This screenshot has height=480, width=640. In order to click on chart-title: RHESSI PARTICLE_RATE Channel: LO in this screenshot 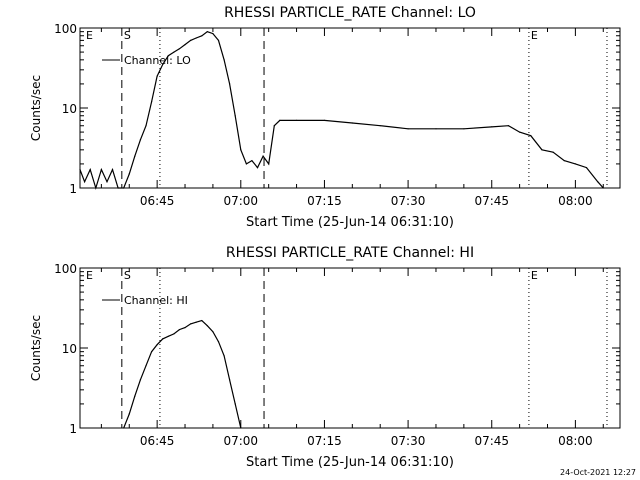, I will do `click(350, 13)`.